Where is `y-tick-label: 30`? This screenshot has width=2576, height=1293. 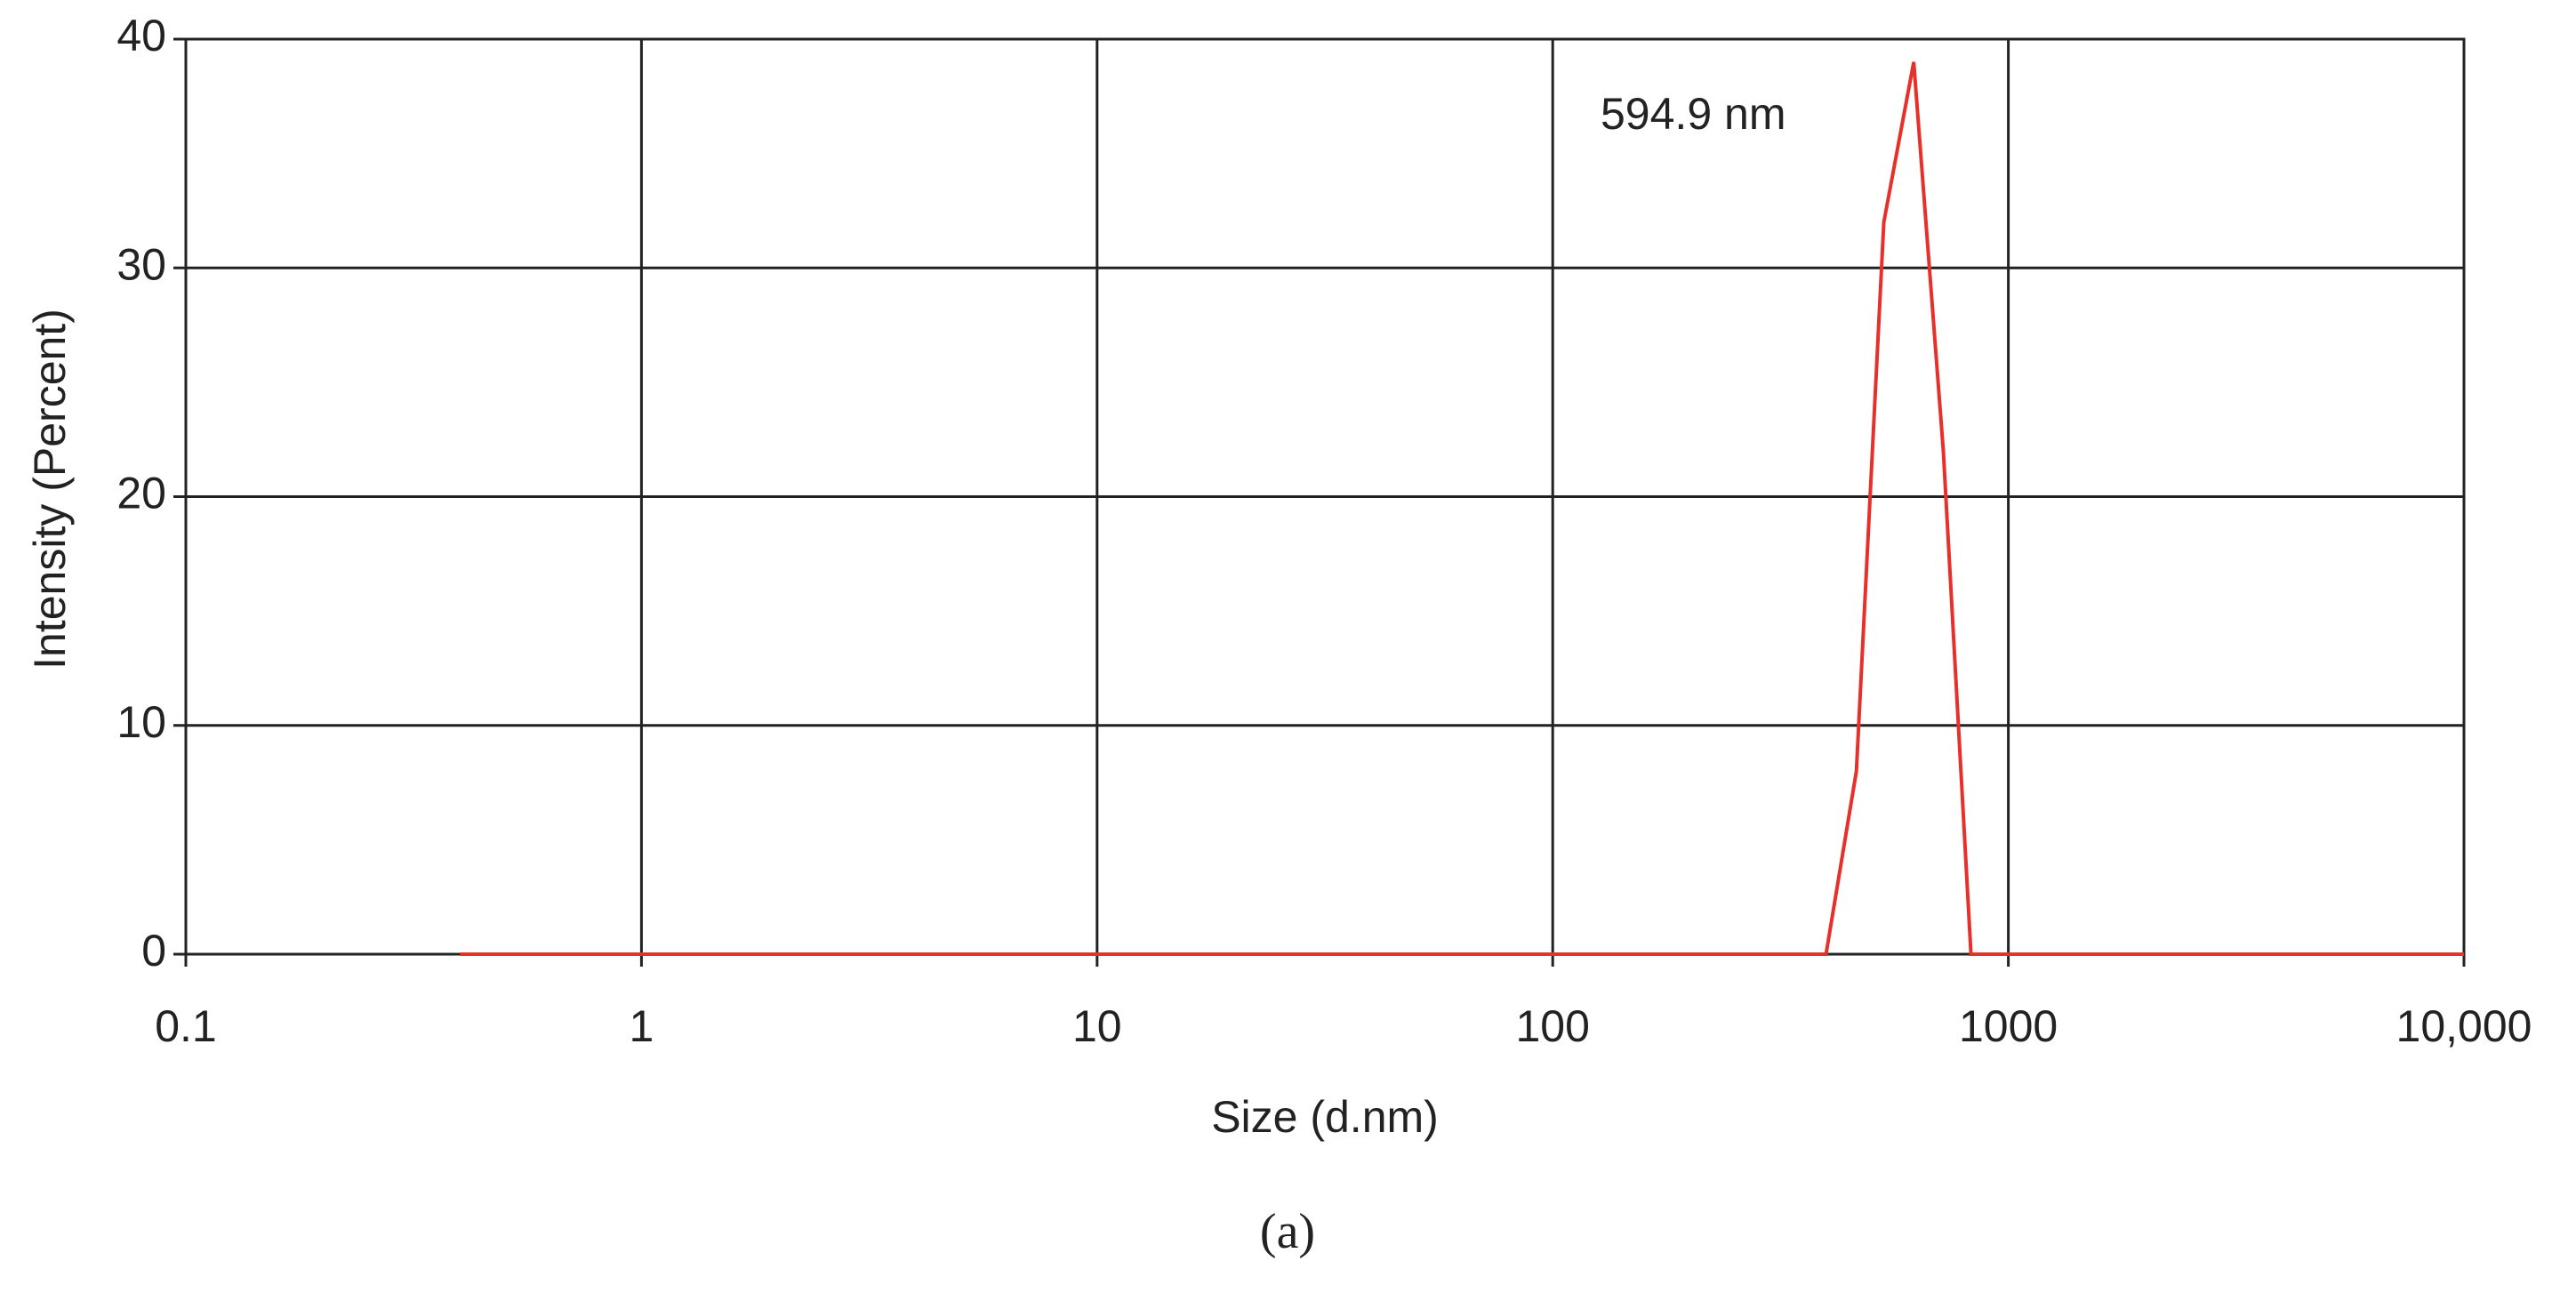 y-tick-label: 30 is located at coordinates (141, 264).